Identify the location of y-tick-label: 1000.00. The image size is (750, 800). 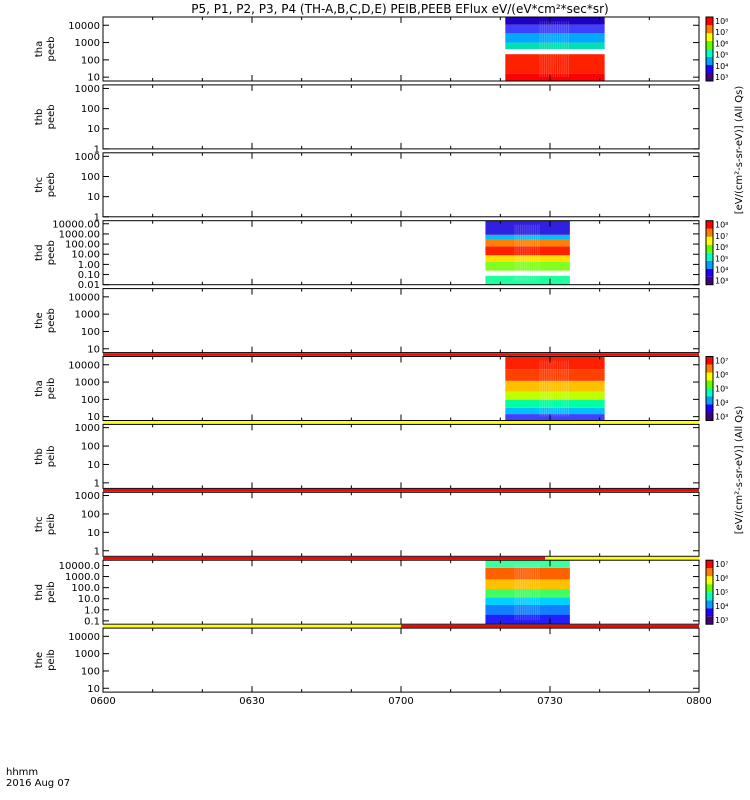
(79, 234).